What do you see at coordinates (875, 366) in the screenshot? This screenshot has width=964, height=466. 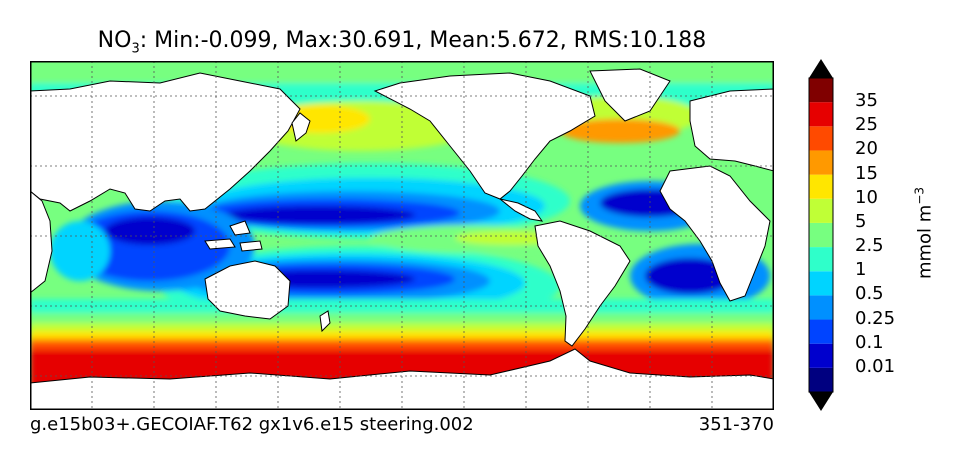 I see `colorbar-tick-label: 0.01` at bounding box center [875, 366].